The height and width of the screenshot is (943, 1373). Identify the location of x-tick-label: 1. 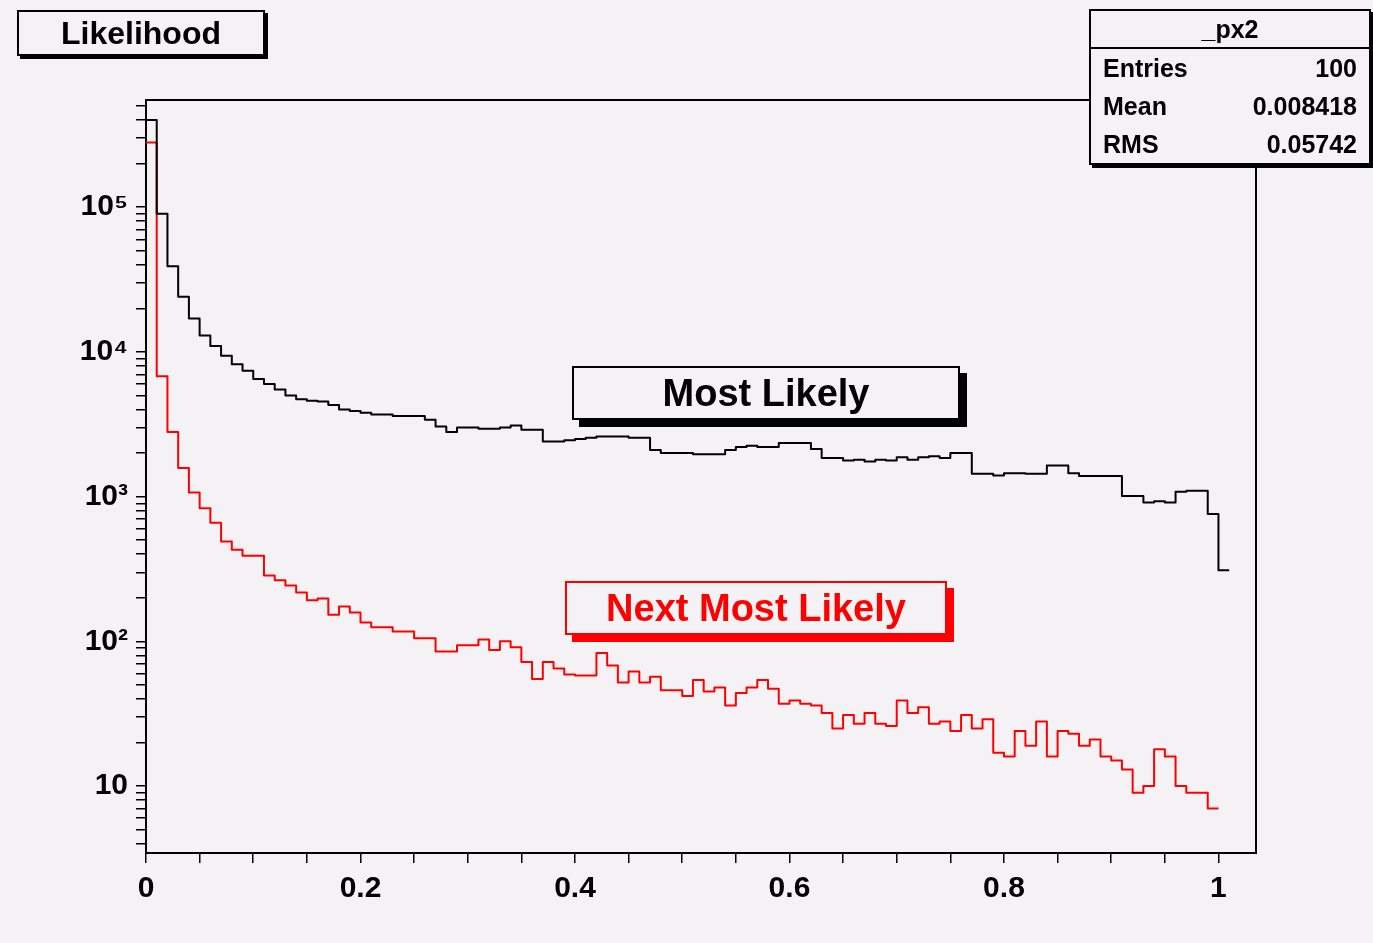
(1218, 887).